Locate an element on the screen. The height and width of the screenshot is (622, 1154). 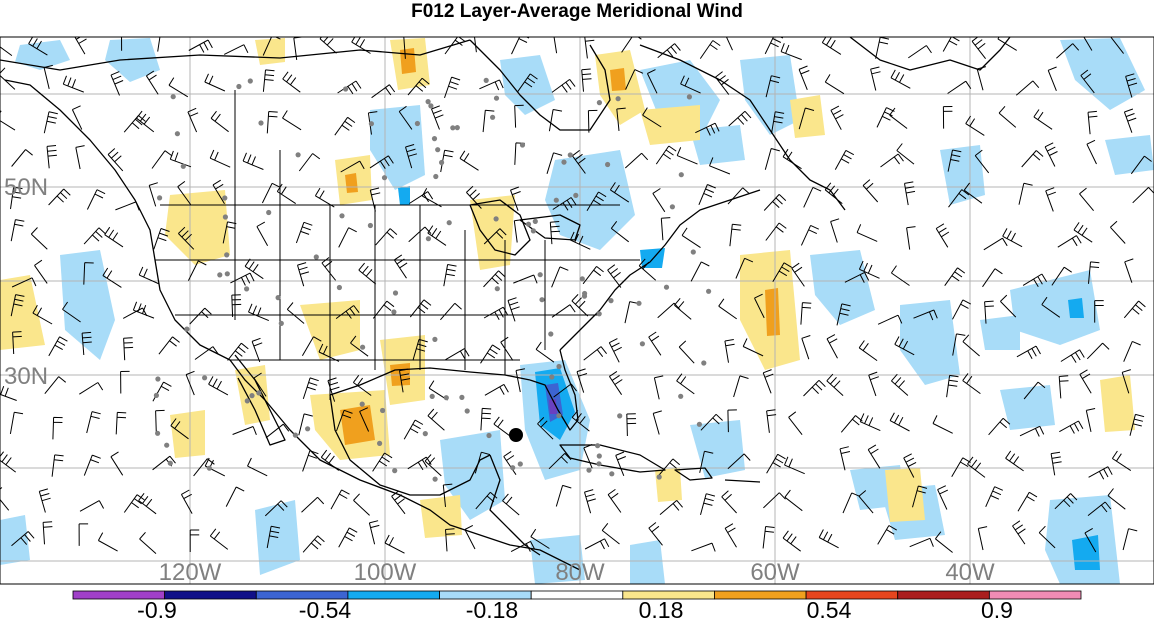
lon-label-120w: 120W is located at coordinates (190, 572).